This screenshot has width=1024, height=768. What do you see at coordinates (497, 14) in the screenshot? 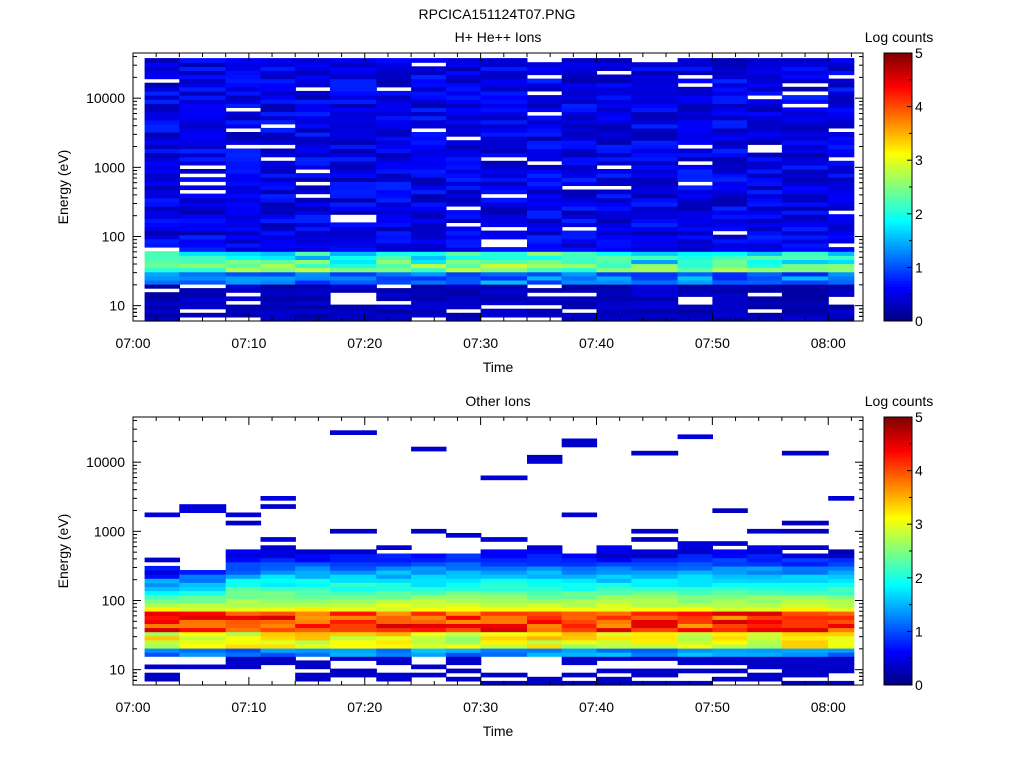
I see `figure-title: RPCICA151124T07.PNG` at bounding box center [497, 14].